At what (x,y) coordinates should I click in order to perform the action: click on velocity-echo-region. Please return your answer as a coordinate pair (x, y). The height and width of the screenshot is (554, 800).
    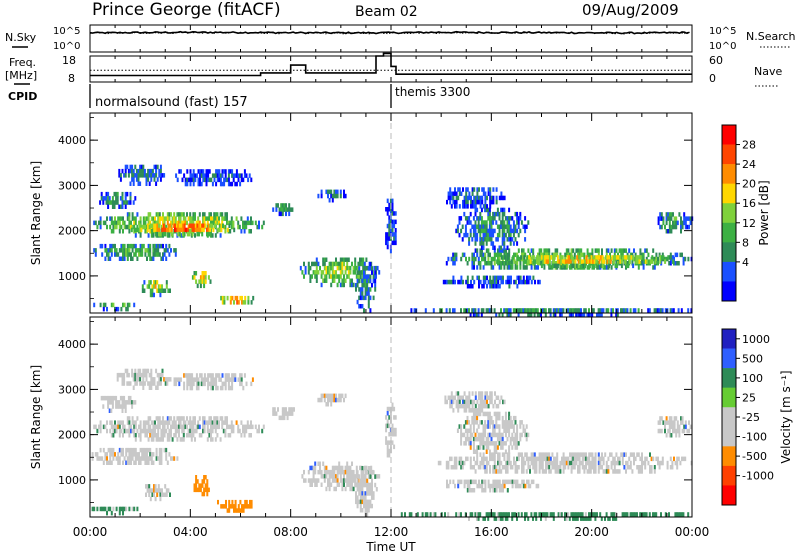
    Looking at the image, I should click on (201, 486).